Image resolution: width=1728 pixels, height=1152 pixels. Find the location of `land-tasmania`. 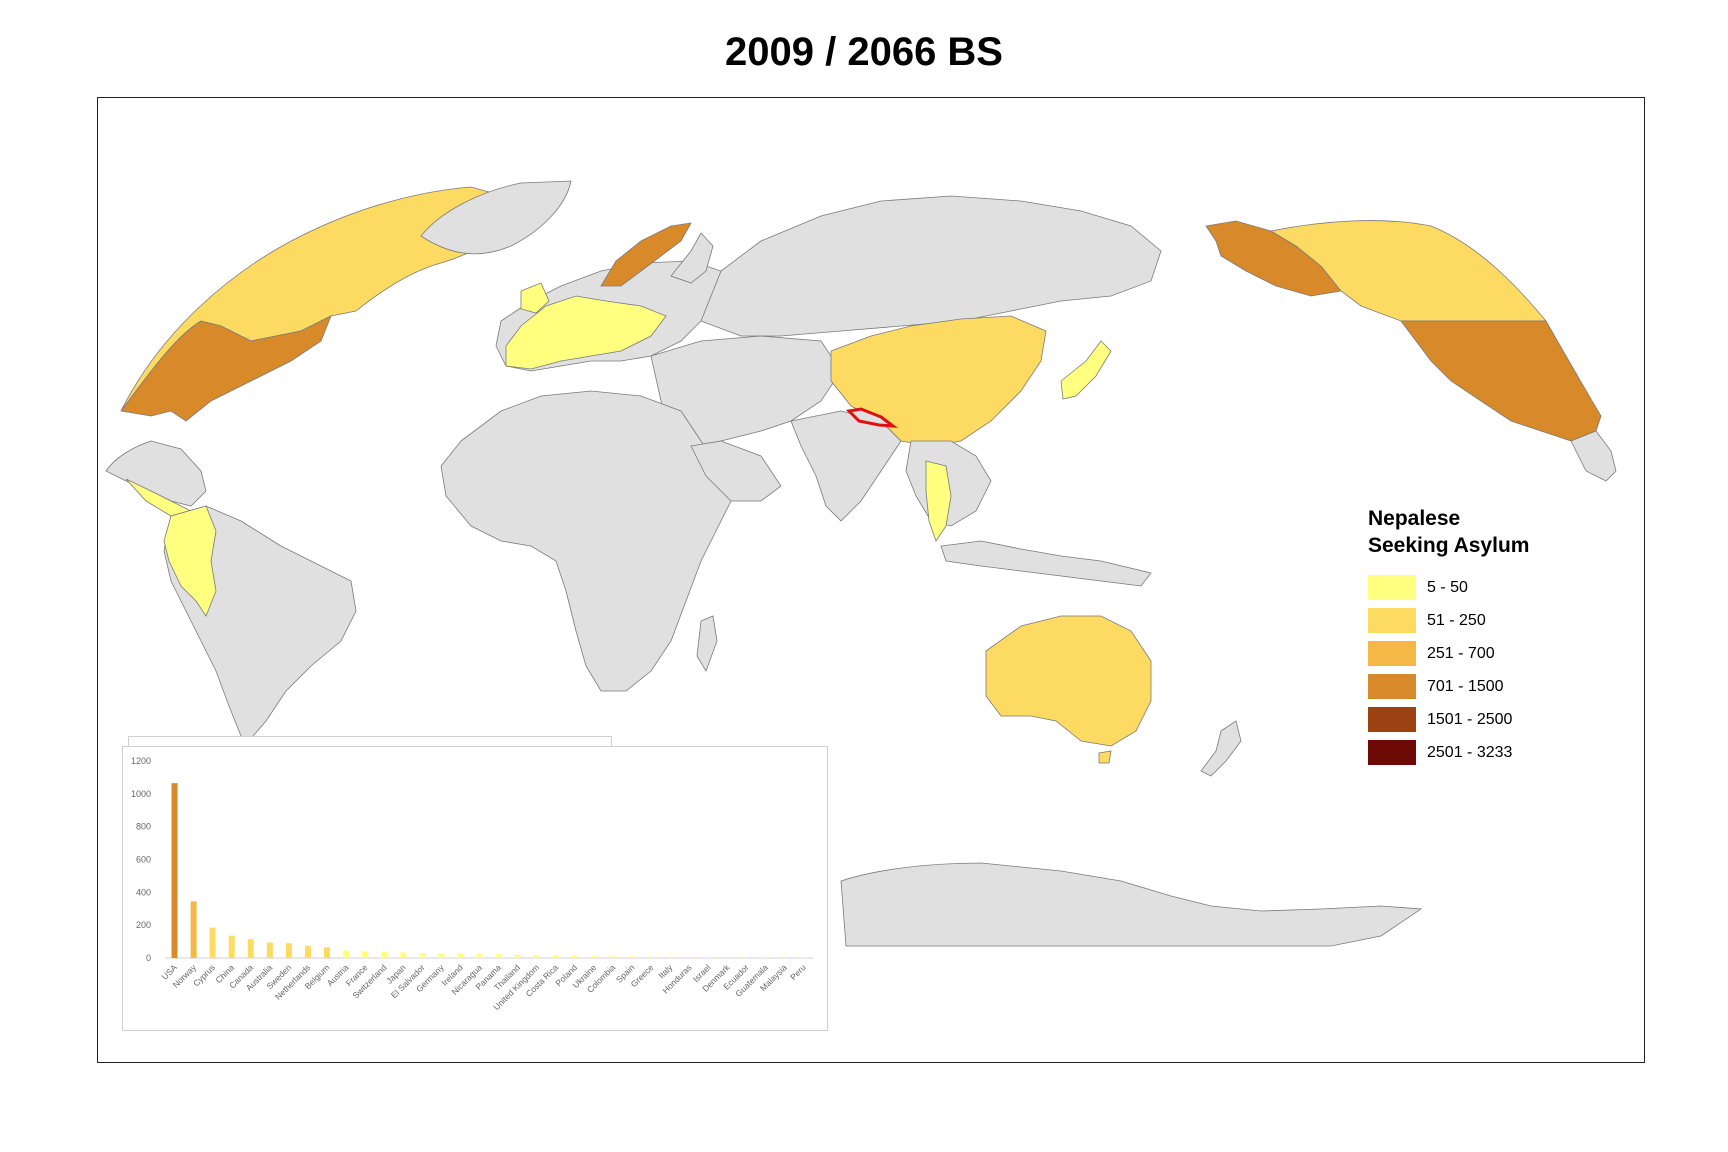

land-tasmania is located at coordinates (1105, 757).